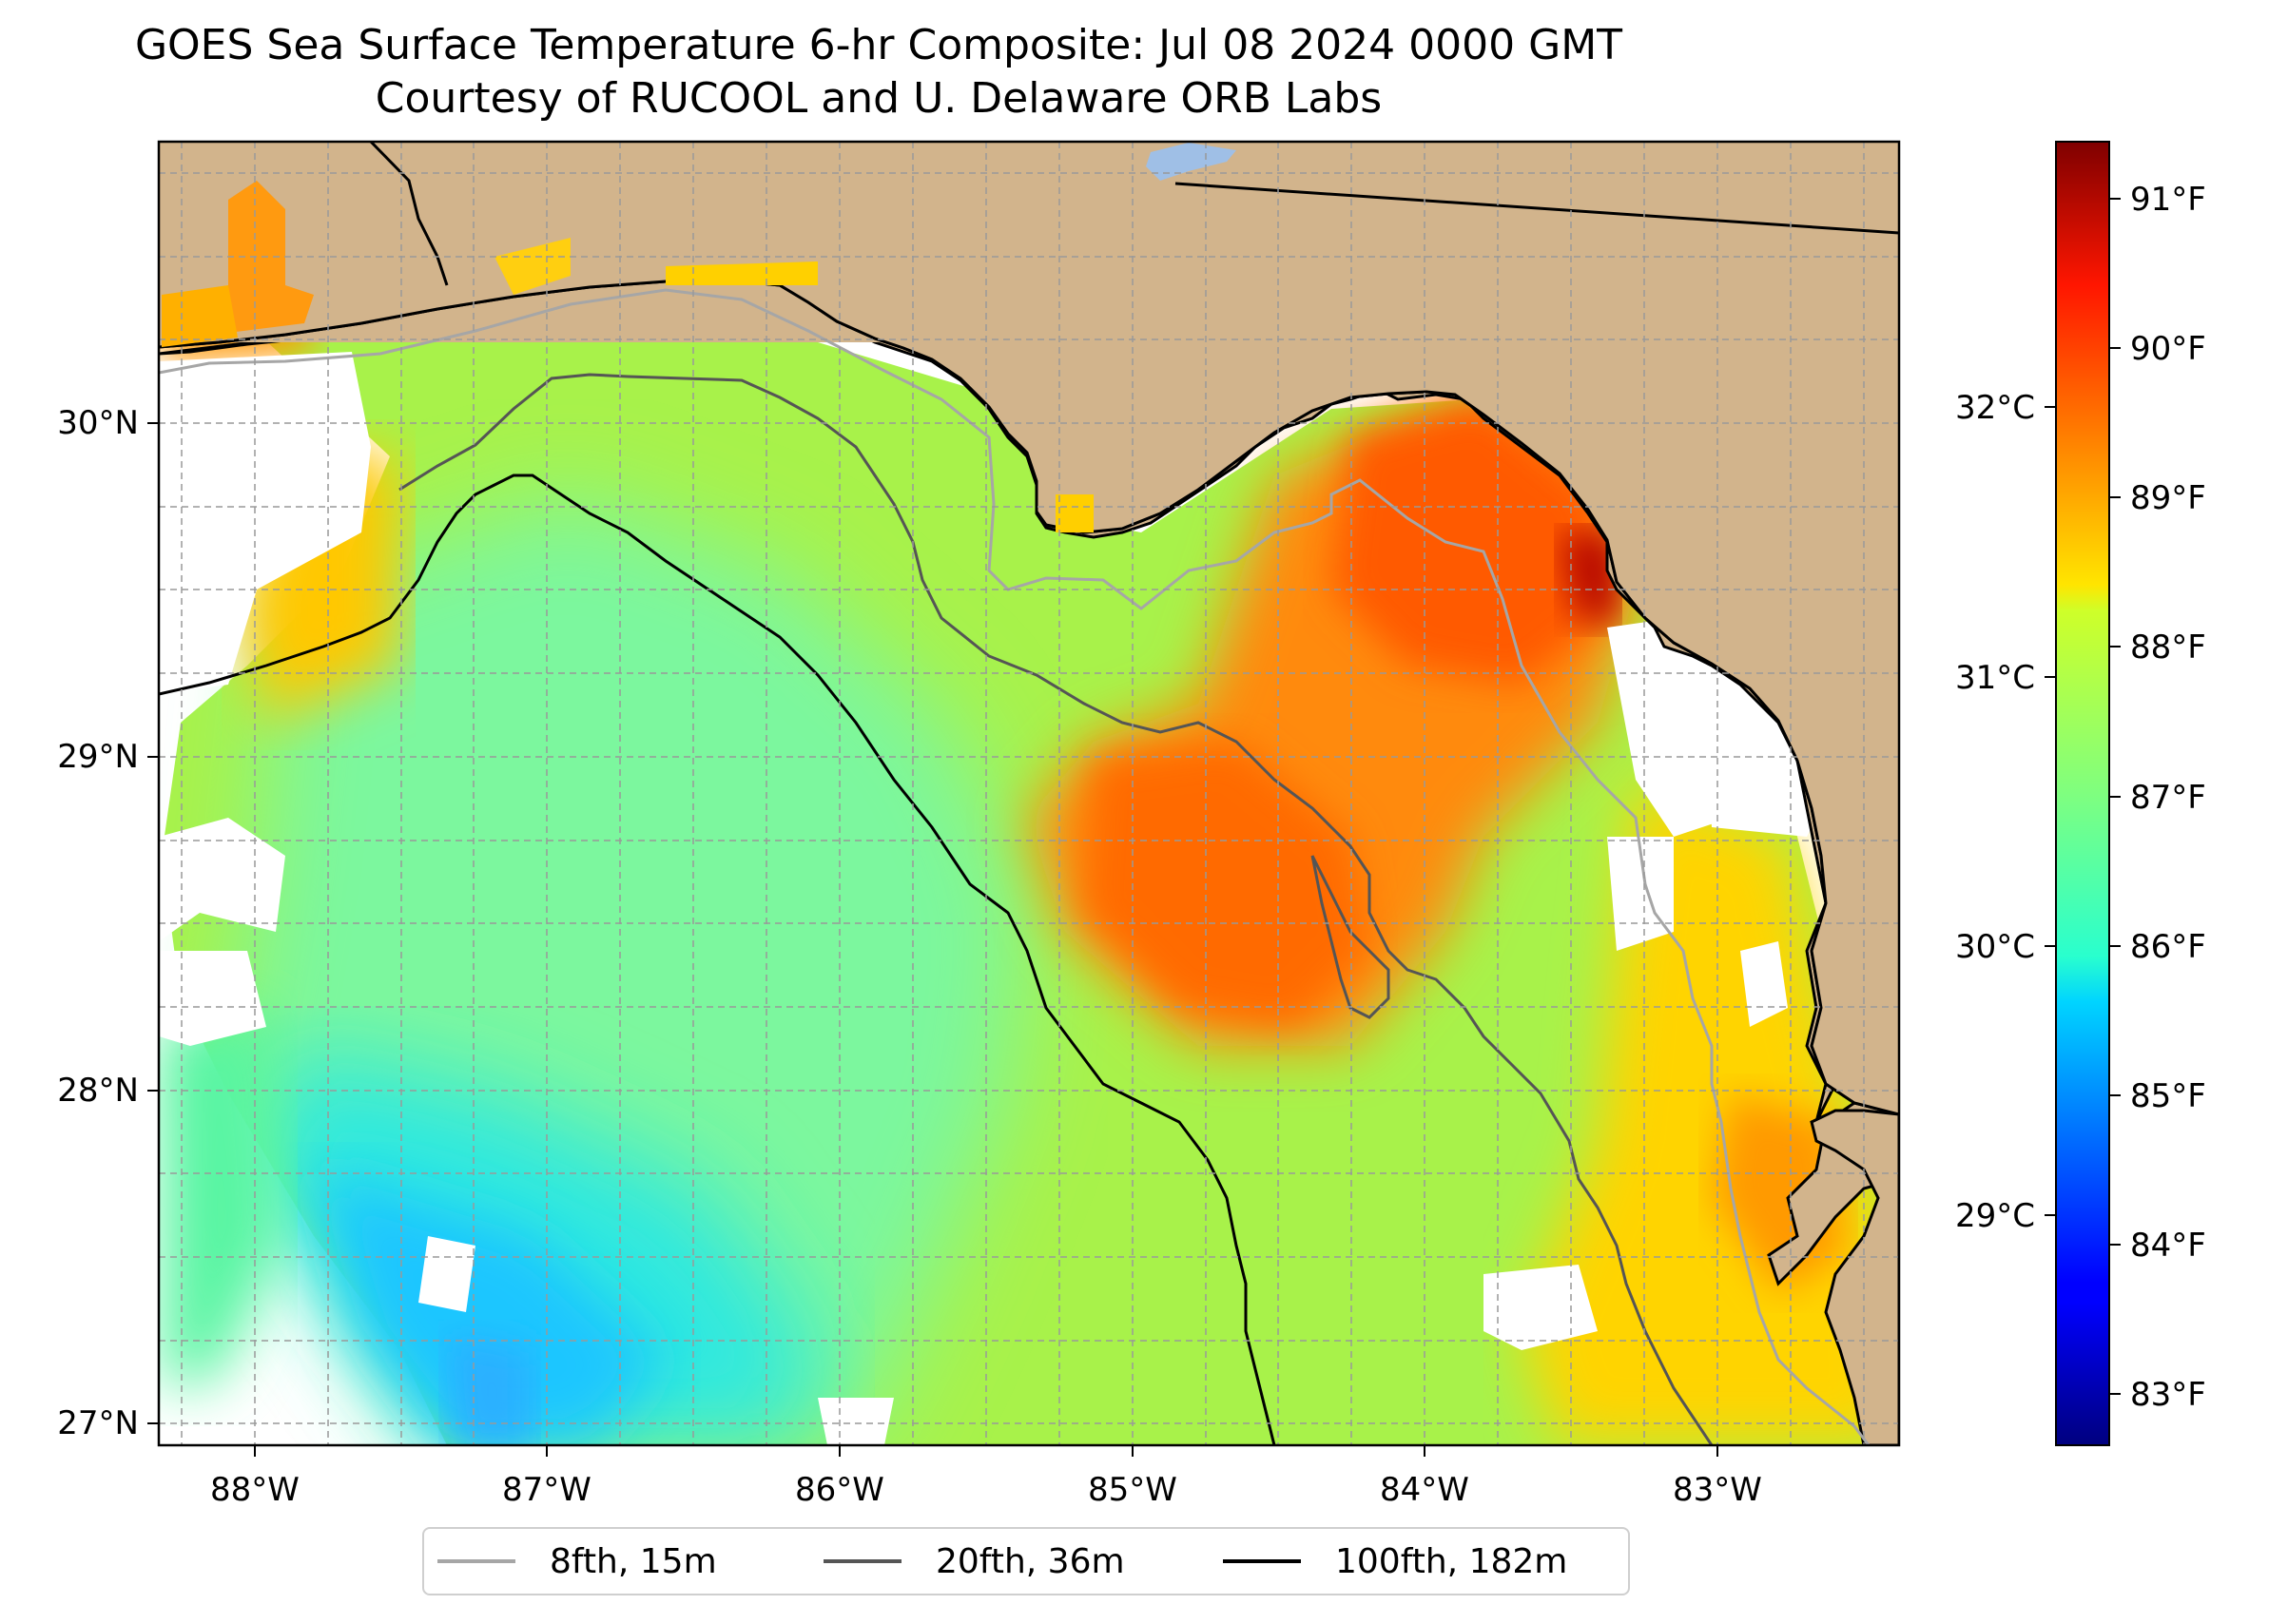  What do you see at coordinates (1995, 678) in the screenshot?
I see `colorbar-c-label: 31°C` at bounding box center [1995, 678].